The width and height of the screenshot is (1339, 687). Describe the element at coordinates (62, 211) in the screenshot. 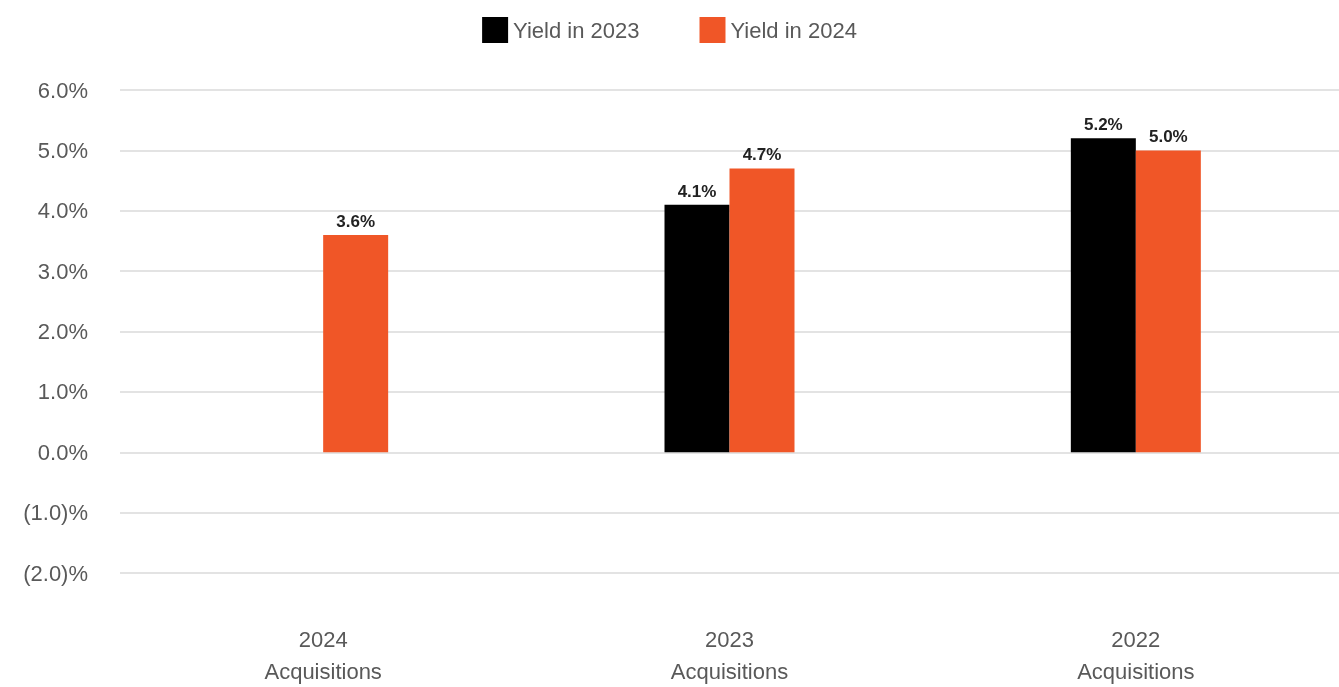

I see `y-tick-label: 4.0%` at that location.